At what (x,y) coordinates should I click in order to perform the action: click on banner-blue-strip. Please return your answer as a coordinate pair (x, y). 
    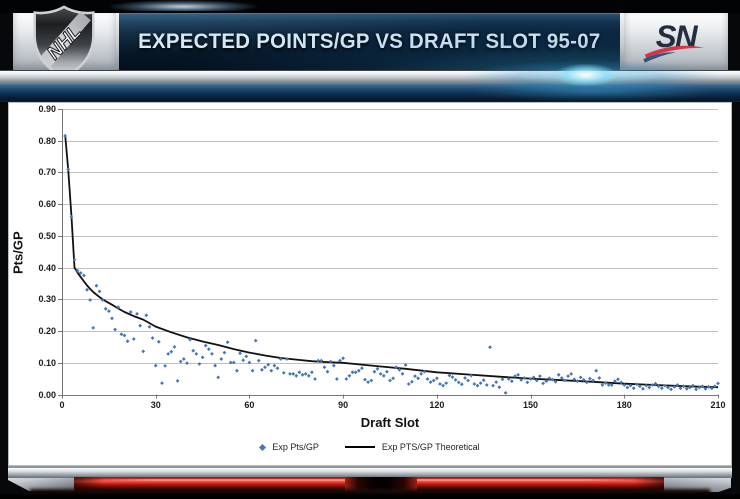
    Looking at the image, I should click on (370, 93).